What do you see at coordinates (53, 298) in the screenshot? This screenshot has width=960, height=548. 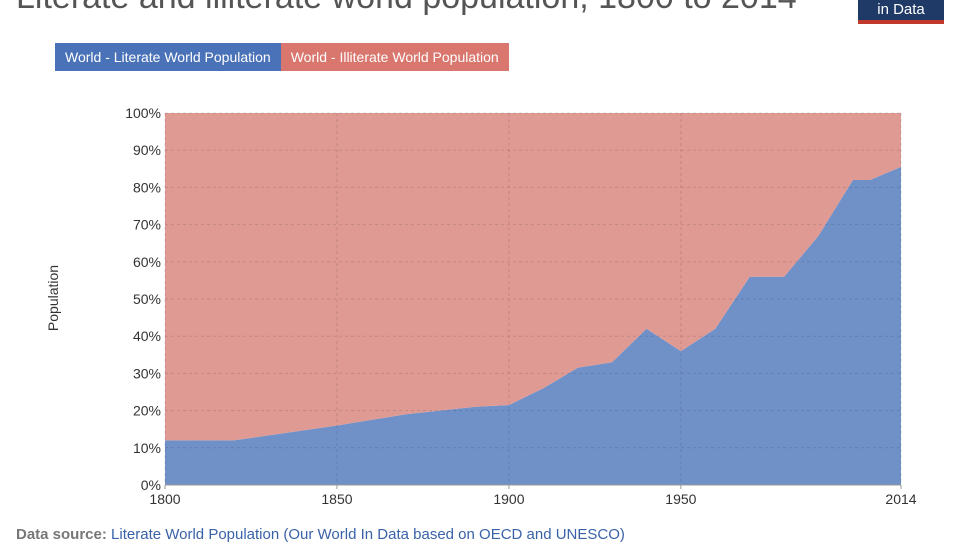 I see `y-axis-label: Population` at bounding box center [53, 298].